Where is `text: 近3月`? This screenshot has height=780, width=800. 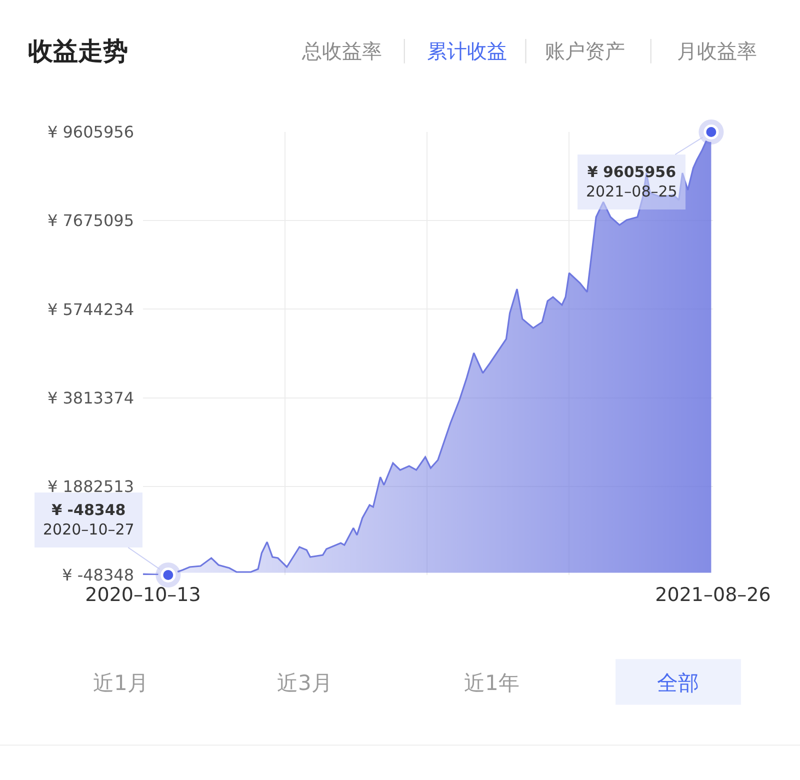 text: 近3月 is located at coordinates (304, 683).